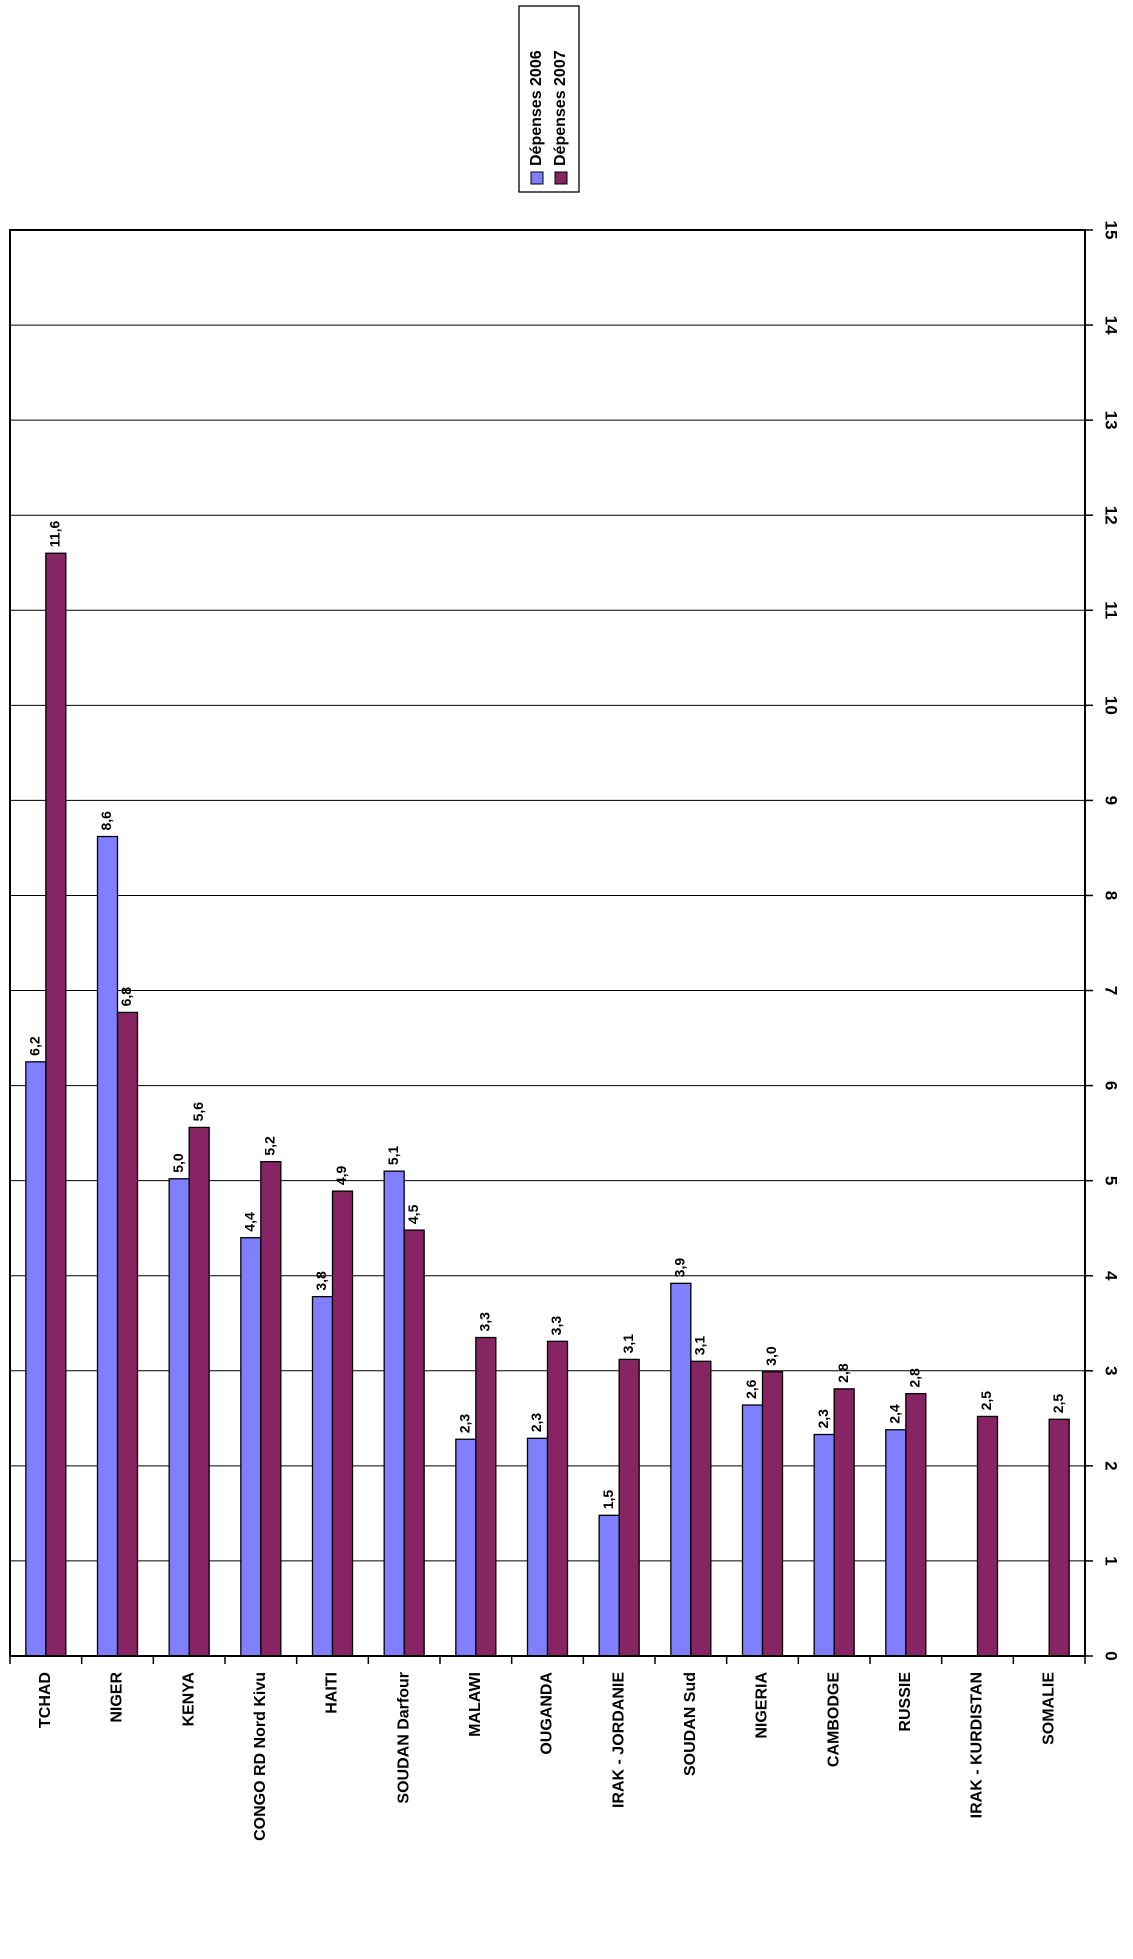  I want to click on y-tick-label: 4, so click(1111, 1276).